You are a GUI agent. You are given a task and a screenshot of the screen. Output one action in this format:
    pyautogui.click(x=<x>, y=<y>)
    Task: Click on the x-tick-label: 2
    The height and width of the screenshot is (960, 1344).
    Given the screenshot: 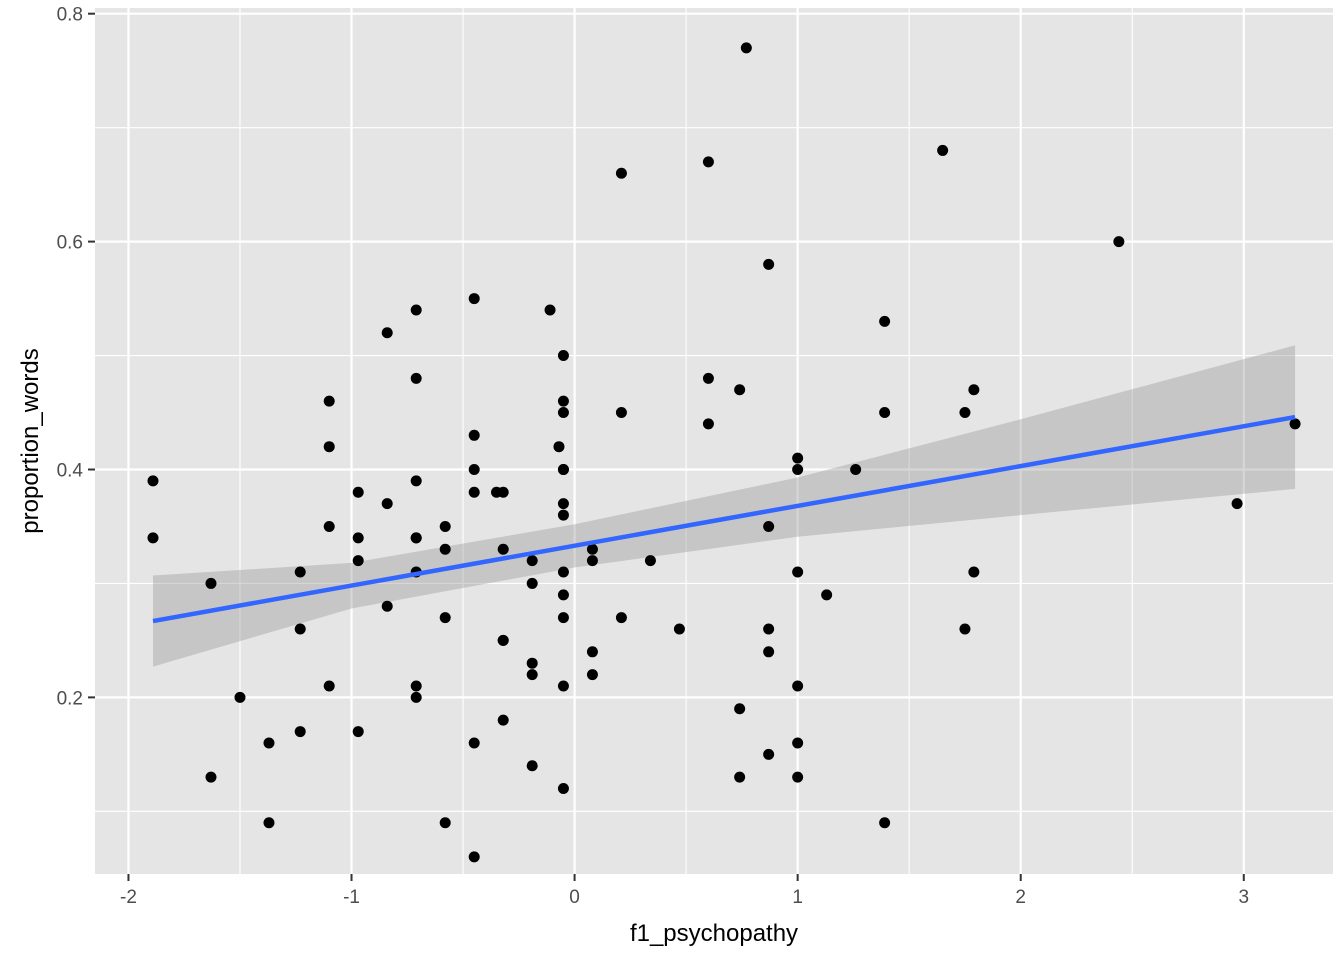 What is the action you would take?
    pyautogui.click(x=1020, y=897)
    